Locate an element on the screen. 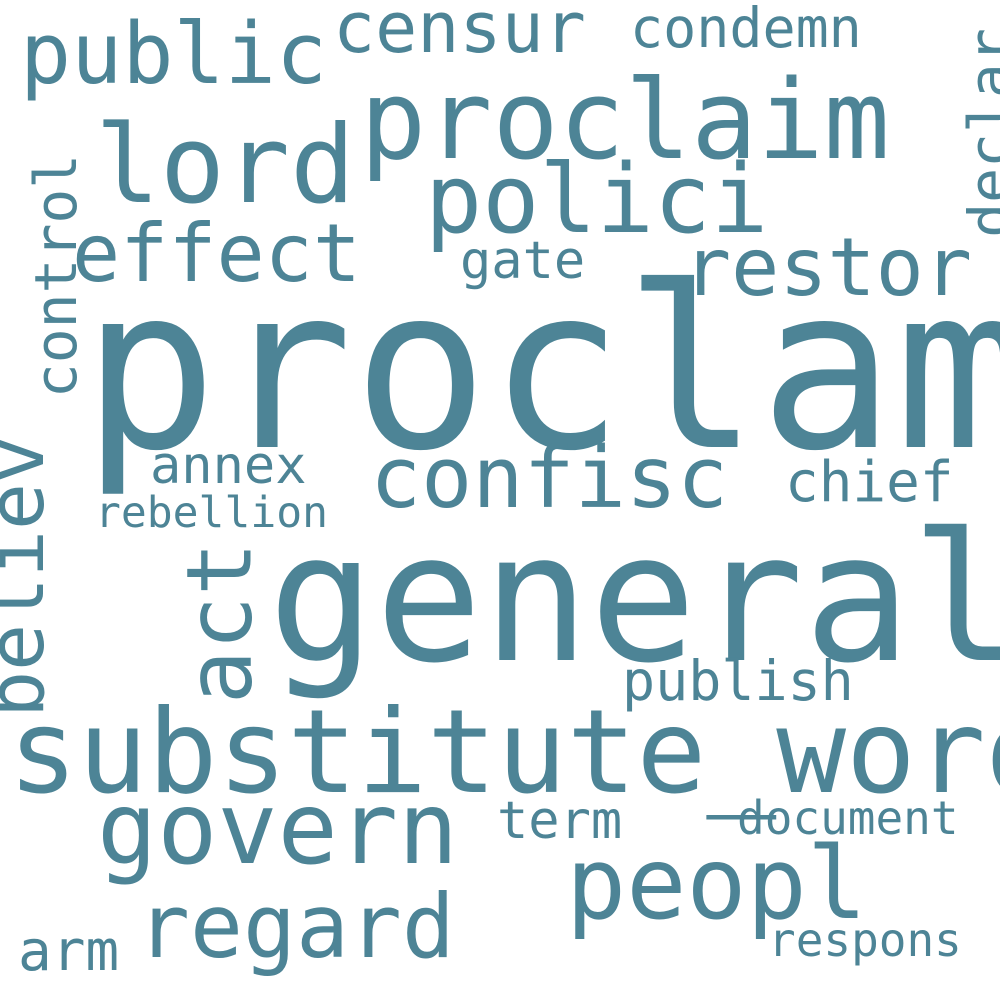 The height and width of the screenshot is (1000, 1000). word-proclaim: proclaim is located at coordinates (625, 120).